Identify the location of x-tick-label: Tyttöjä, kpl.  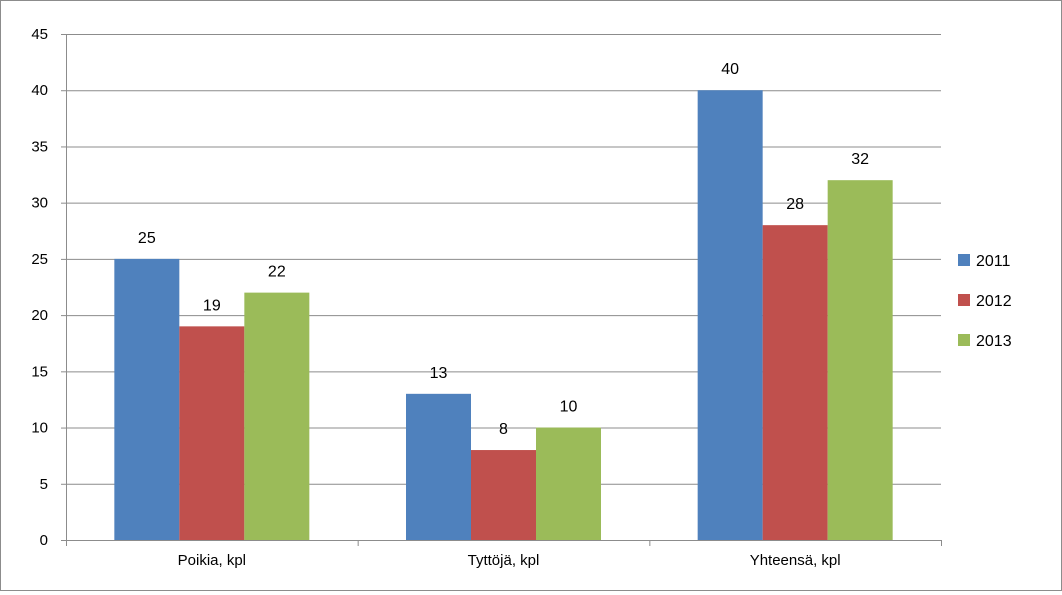
(504, 560).